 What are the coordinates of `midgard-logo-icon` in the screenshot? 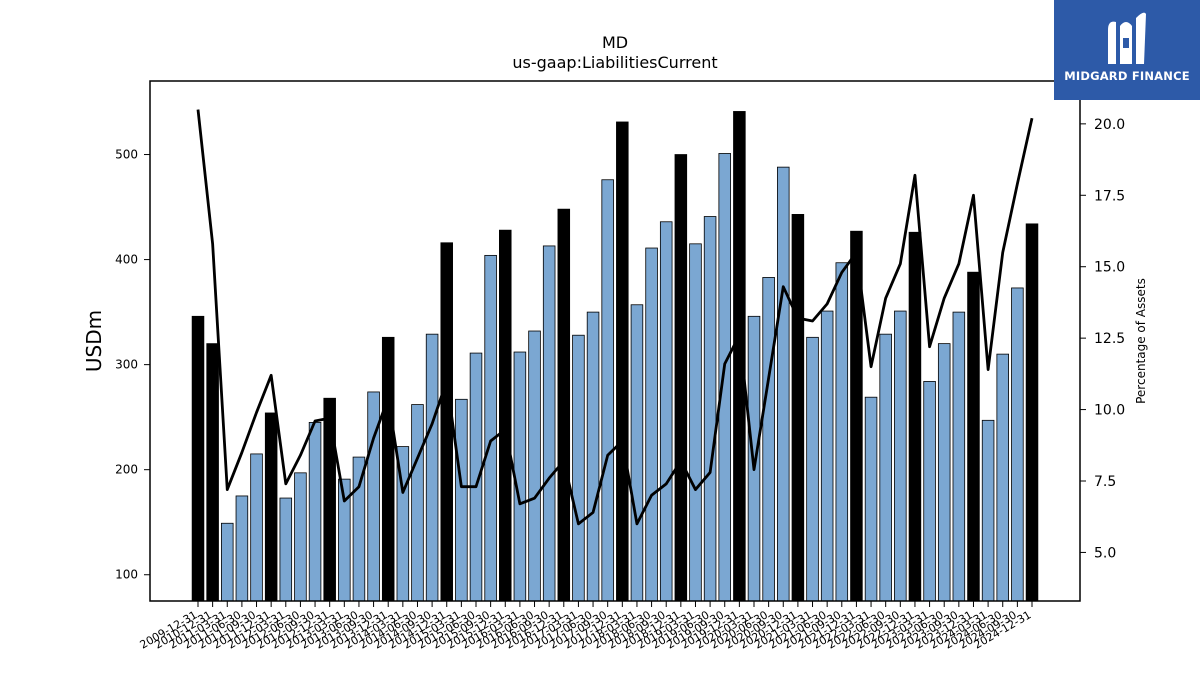 It's located at (1127, 38).